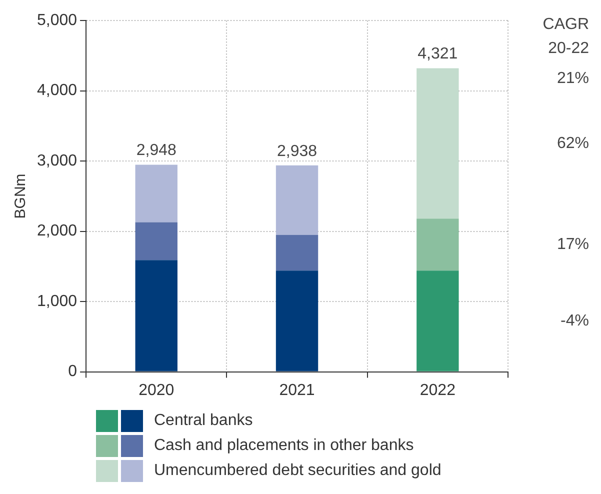 The height and width of the screenshot is (494, 601). What do you see at coordinates (565, 25) in the screenshot?
I see `text: CAGR` at bounding box center [565, 25].